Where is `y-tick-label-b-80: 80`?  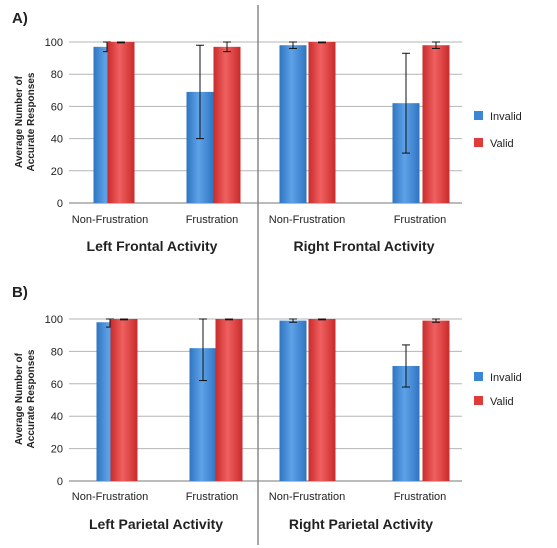
y-tick-label-b-80: 80 is located at coordinates (57, 352).